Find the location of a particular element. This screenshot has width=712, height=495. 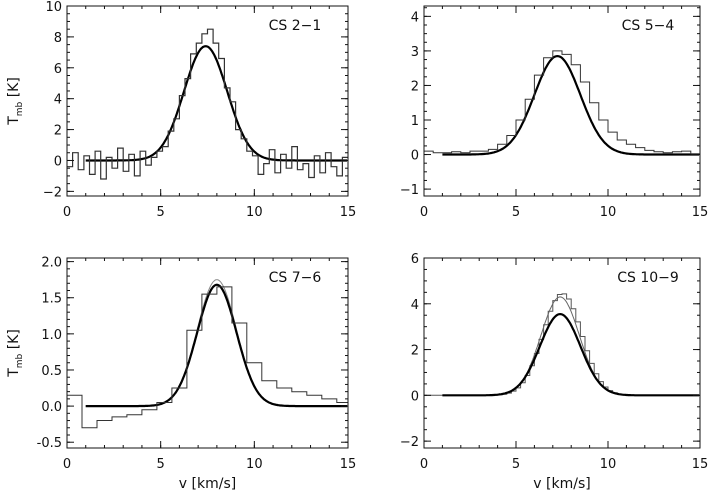

y-tick-label: 8 is located at coordinates (58, 38).